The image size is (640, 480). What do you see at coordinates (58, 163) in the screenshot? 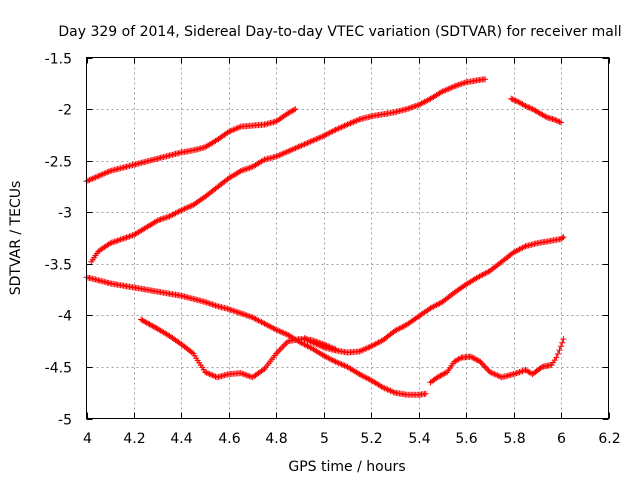
I see `y-tick-label: -2.5` at bounding box center [58, 163].